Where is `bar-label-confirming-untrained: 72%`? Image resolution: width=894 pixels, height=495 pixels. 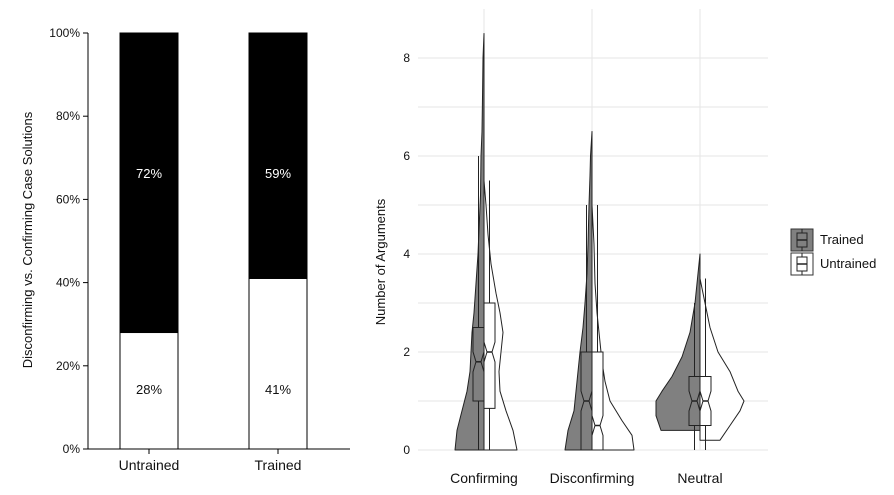
bar-label-confirming-untrained: 72% is located at coordinates (149, 173).